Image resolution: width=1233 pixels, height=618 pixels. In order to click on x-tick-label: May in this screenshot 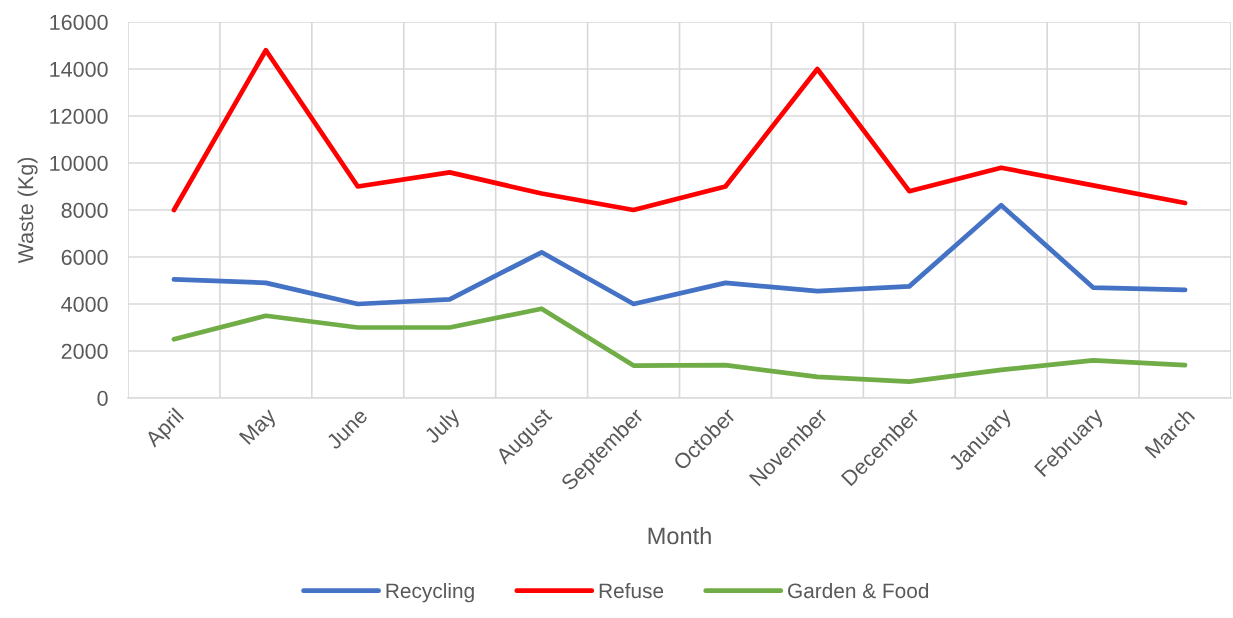, I will do `click(259, 427)`.